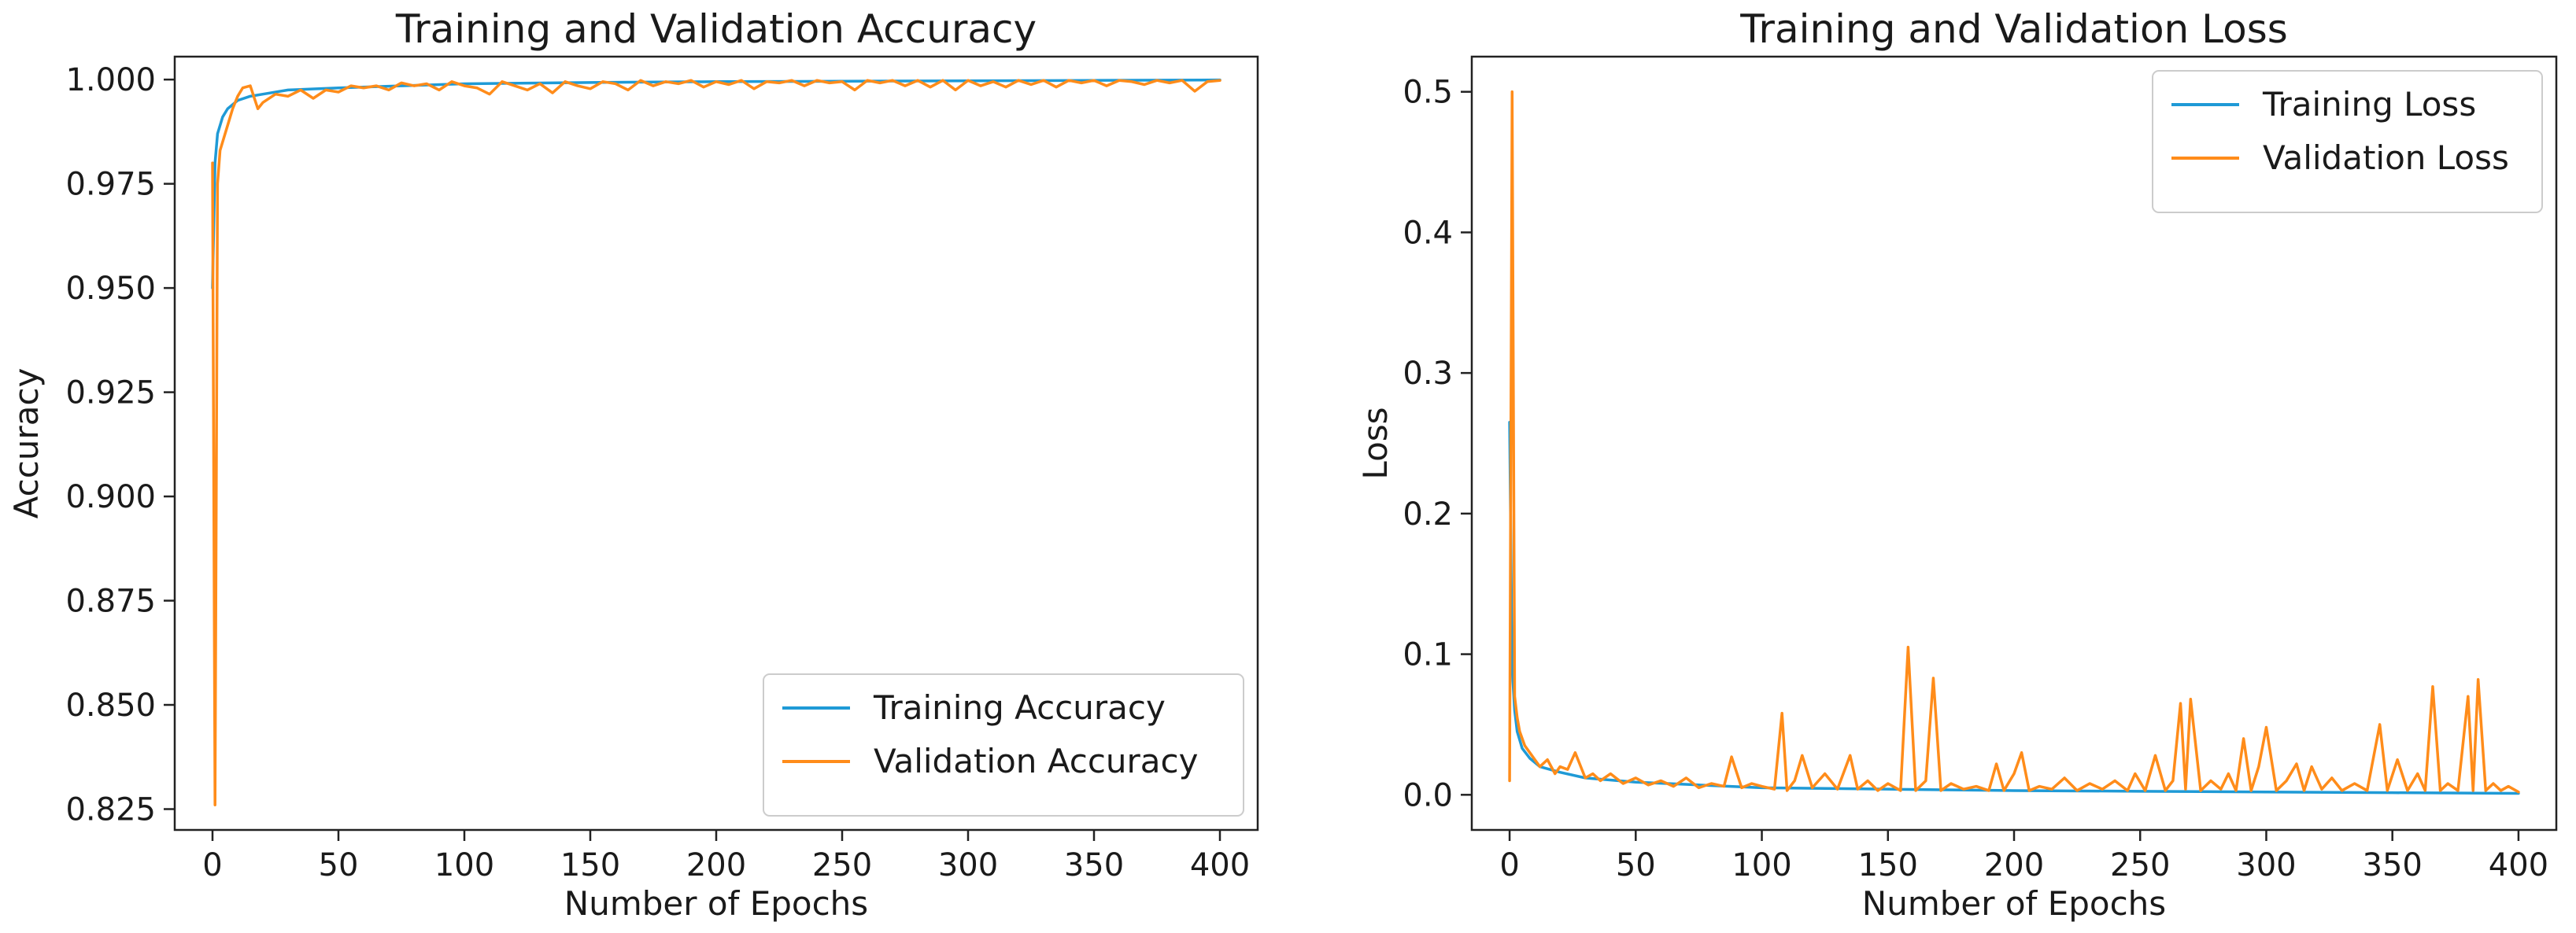  What do you see at coordinates (110, 810) in the screenshot?
I see `y-tick-label: 0.825` at bounding box center [110, 810].